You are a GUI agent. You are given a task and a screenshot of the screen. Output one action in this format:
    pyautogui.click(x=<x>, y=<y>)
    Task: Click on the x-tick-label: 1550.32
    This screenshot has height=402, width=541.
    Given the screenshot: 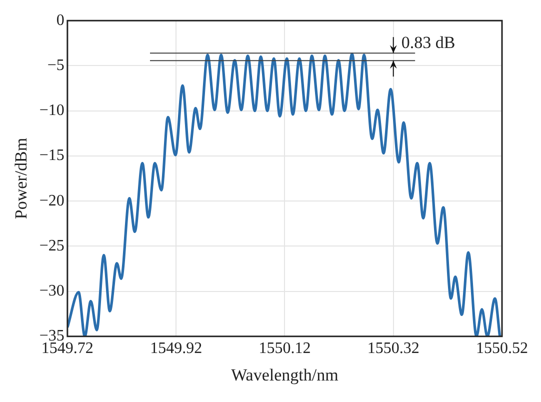 What is the action you would take?
    pyautogui.click(x=393, y=349)
    